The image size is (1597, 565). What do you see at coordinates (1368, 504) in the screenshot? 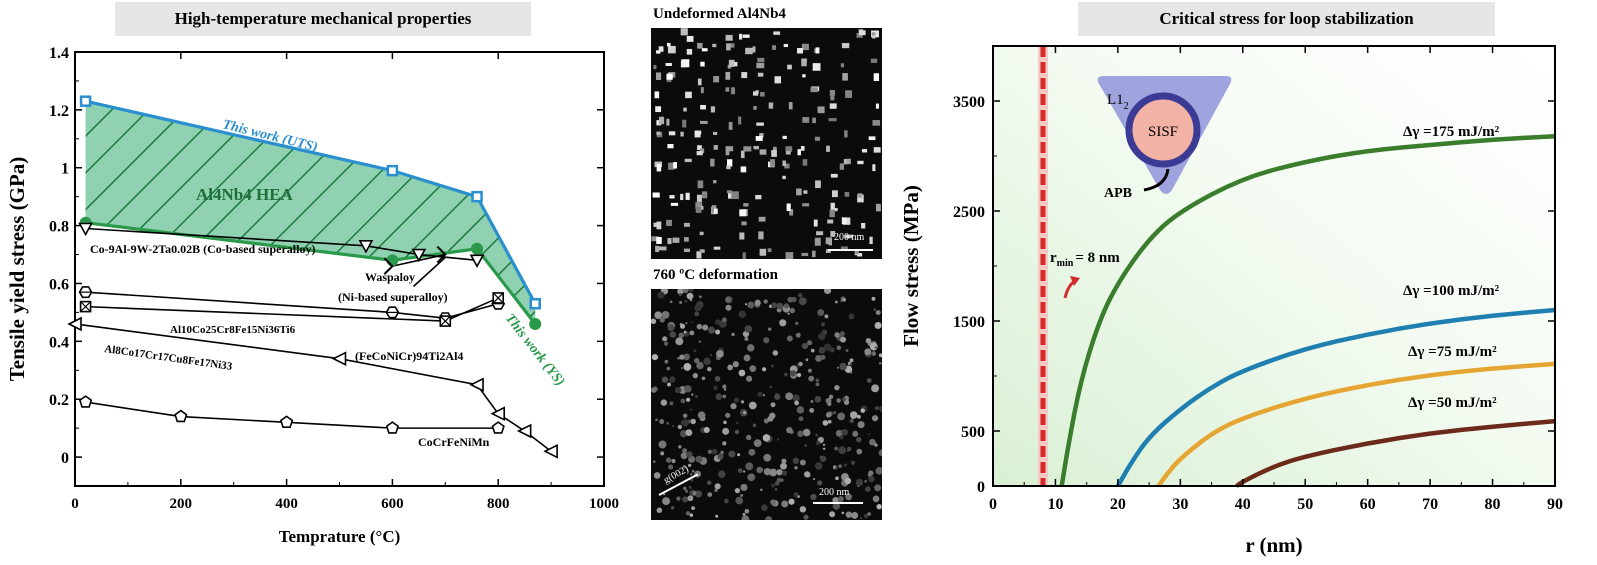
I see `x-tick-label: 60` at bounding box center [1368, 504].